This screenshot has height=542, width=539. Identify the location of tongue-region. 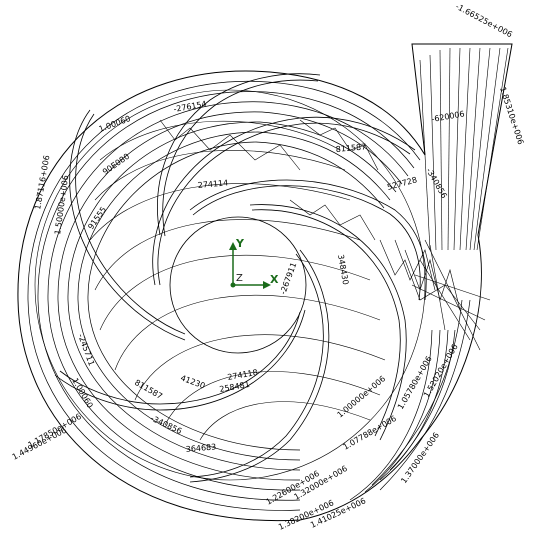
(430, 285).